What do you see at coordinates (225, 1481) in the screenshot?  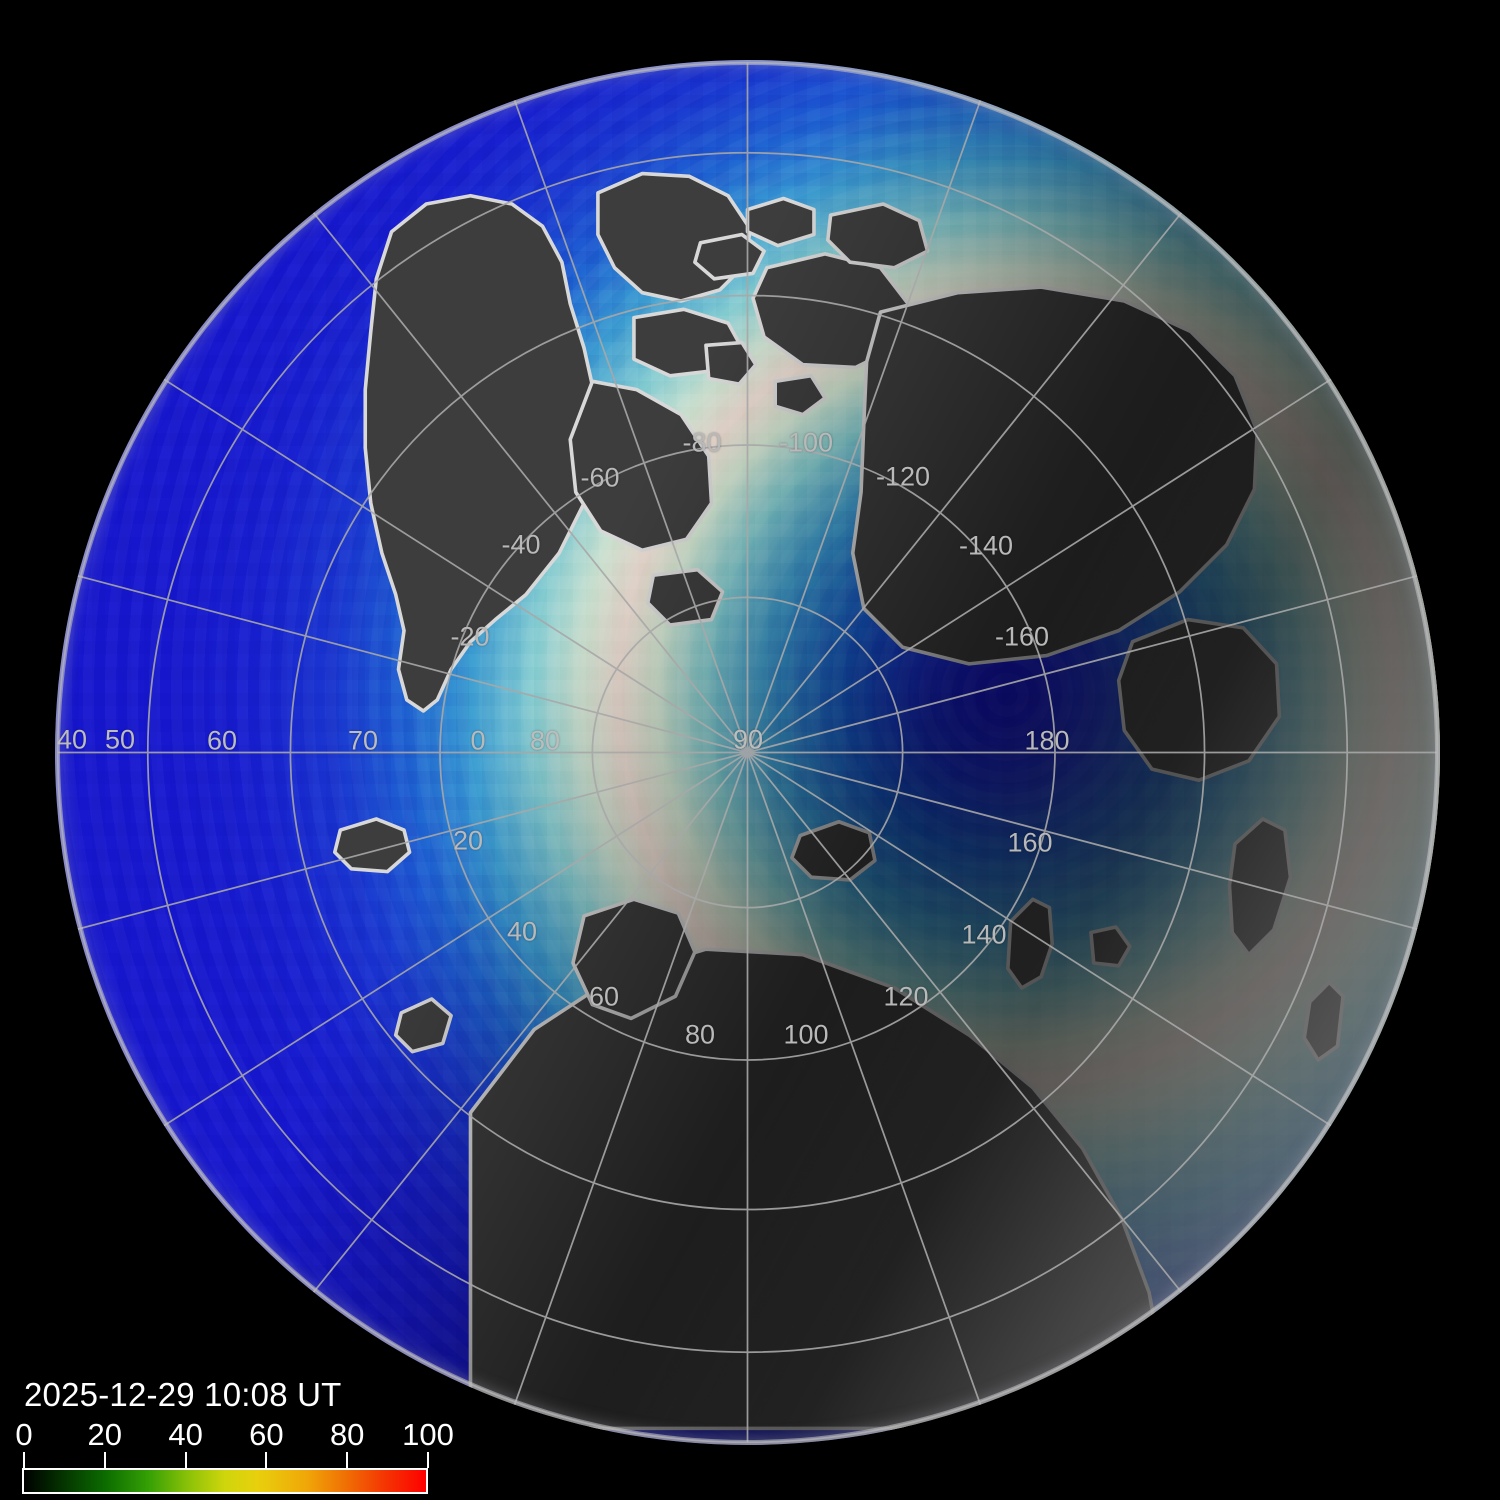 I see `colorbar` at bounding box center [225, 1481].